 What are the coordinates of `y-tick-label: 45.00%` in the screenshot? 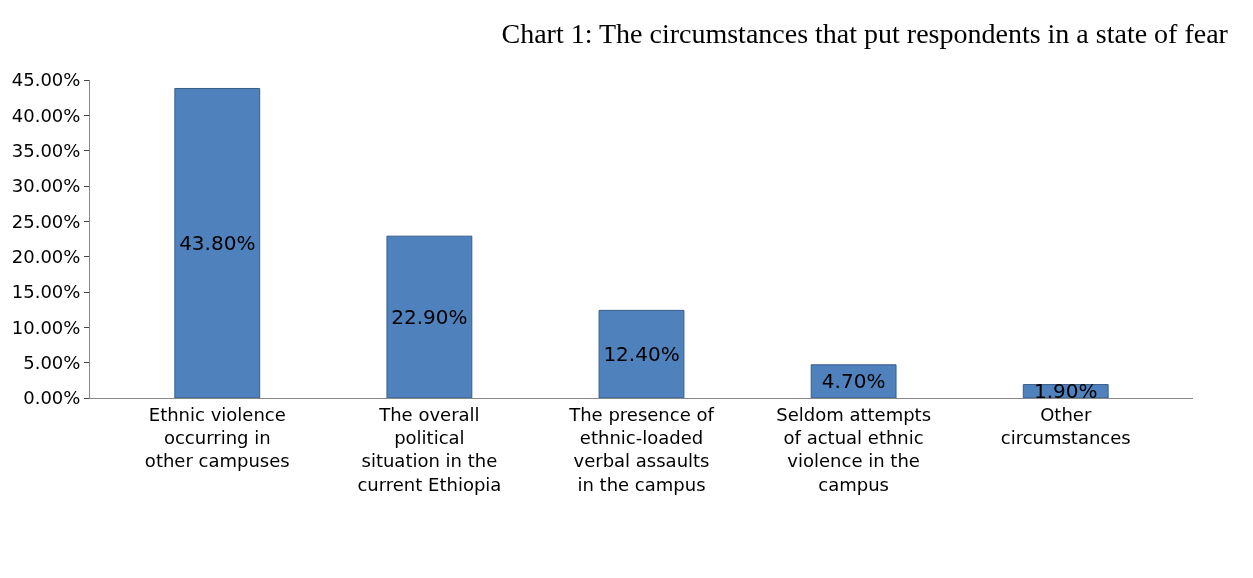 It's located at (46, 80).